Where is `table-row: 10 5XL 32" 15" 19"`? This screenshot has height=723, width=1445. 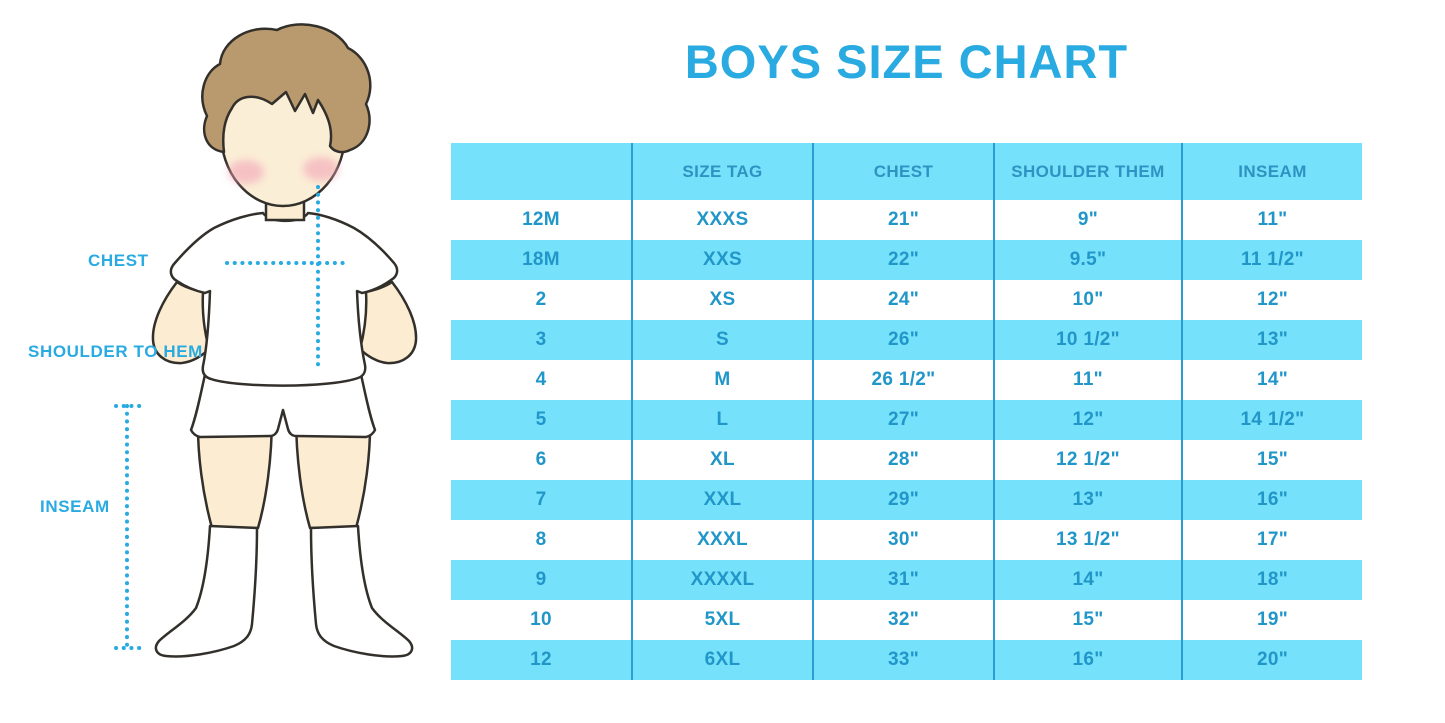 table-row: 10 5XL 32" 15" 19" is located at coordinates (906, 620).